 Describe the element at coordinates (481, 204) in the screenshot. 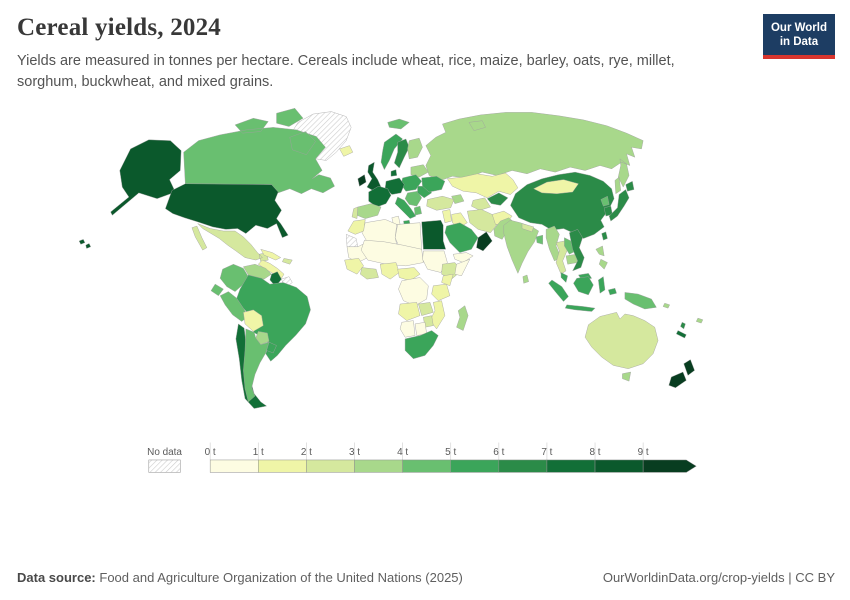

I see `region-turkmenistan` at that location.